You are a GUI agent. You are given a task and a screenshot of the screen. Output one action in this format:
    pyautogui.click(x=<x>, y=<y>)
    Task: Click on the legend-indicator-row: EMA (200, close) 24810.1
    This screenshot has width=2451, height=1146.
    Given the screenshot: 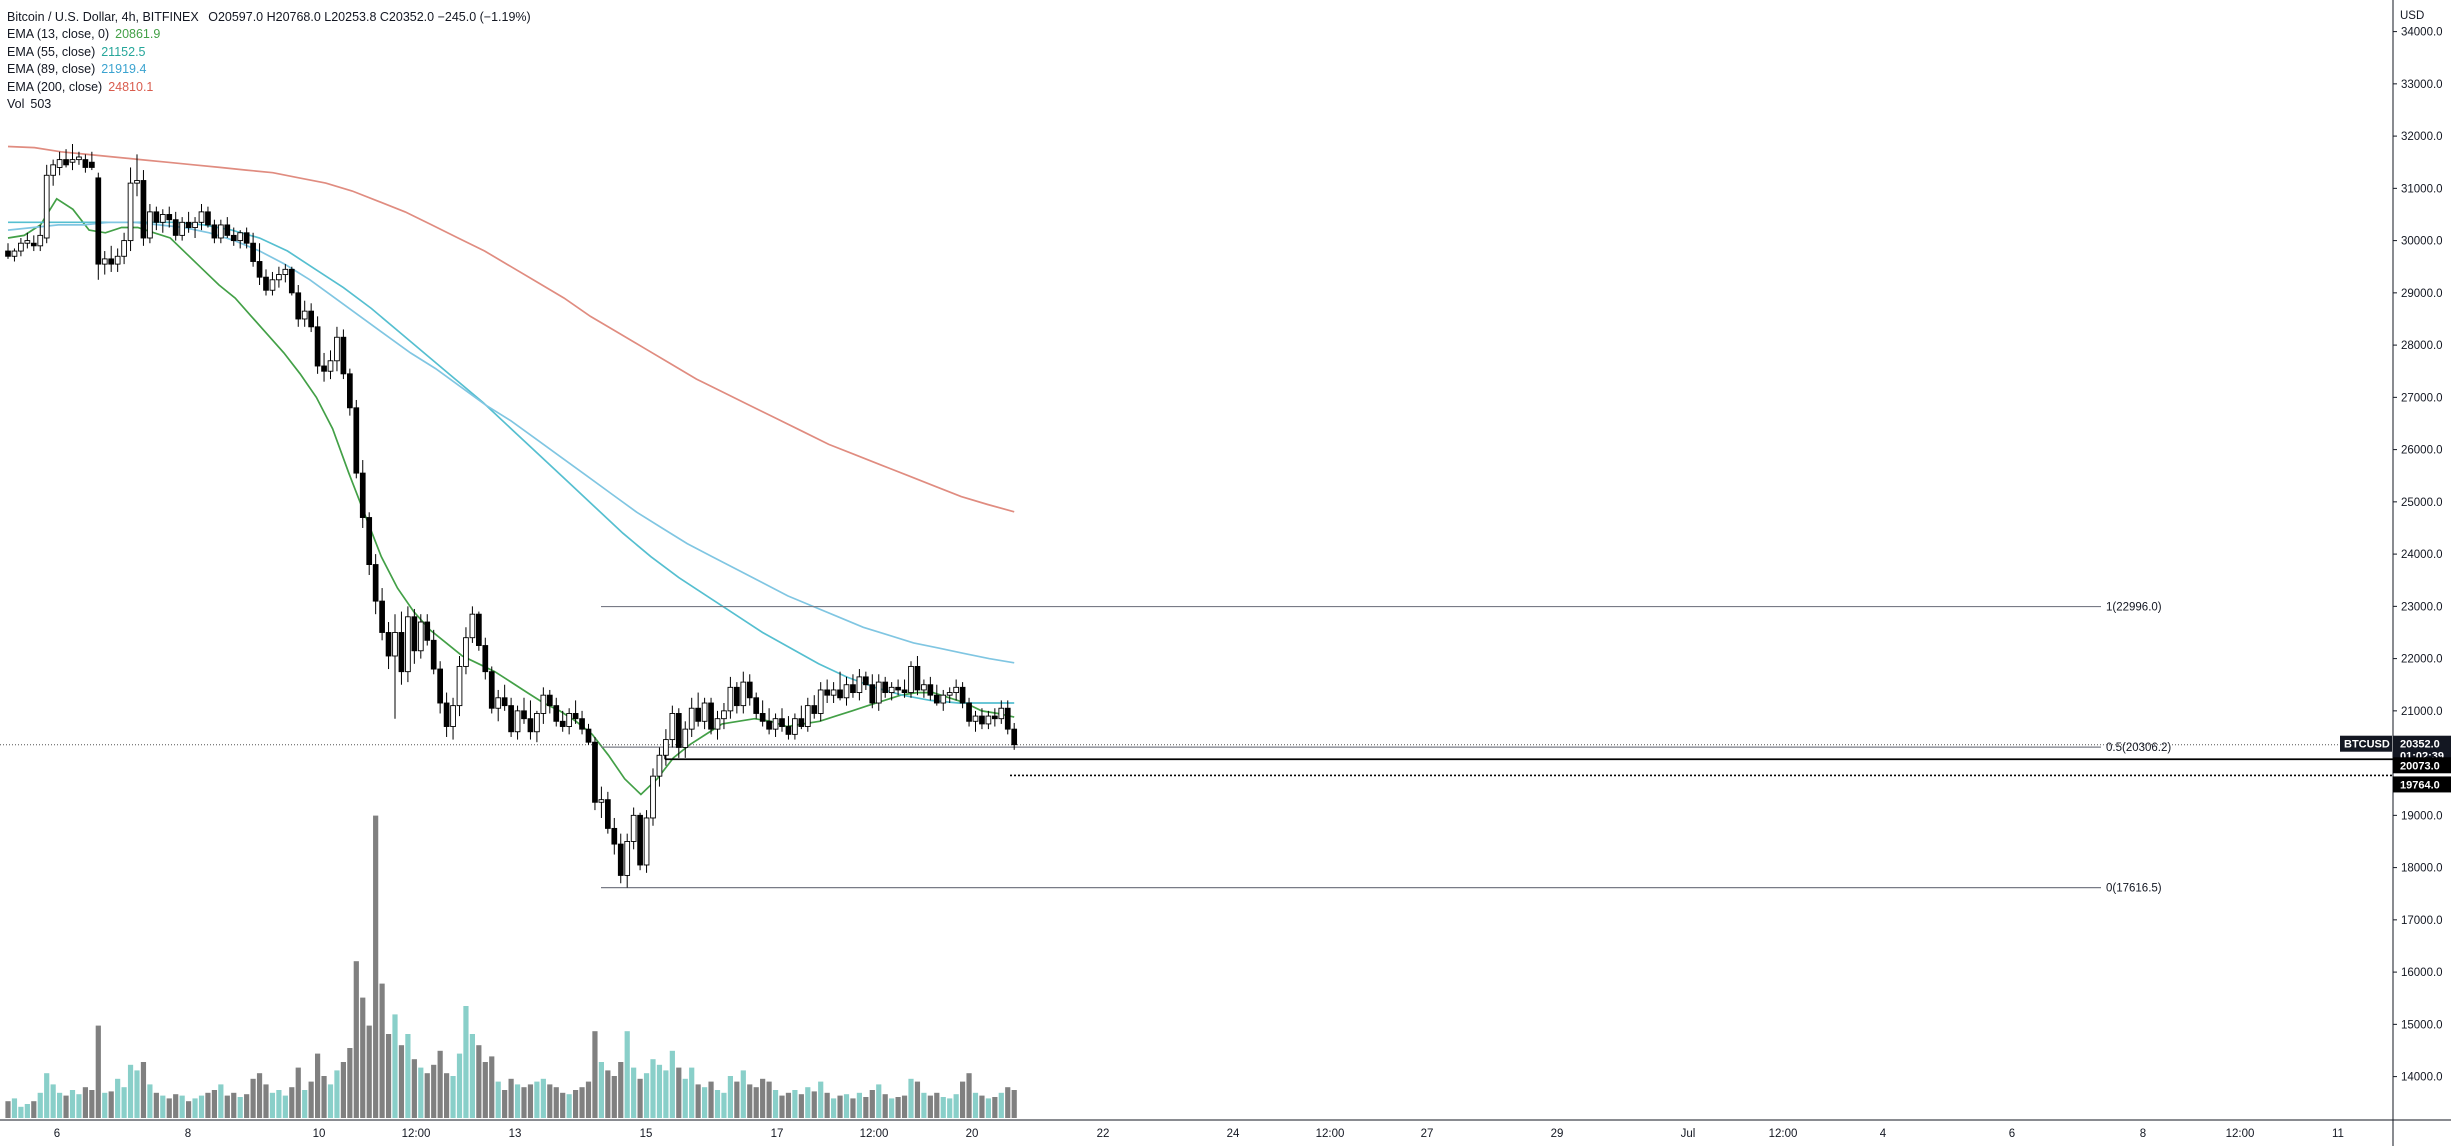 What is the action you would take?
    pyautogui.click(x=269, y=87)
    